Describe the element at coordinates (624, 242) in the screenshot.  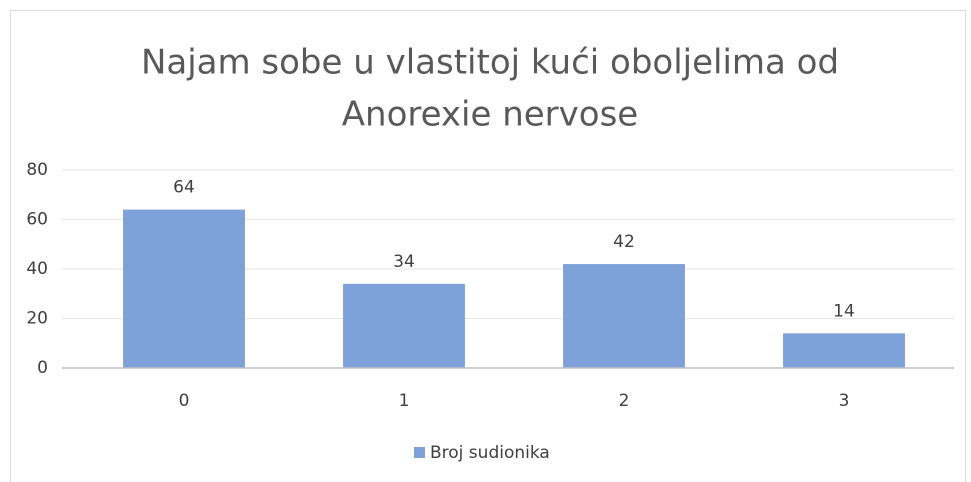
I see `data-label: 42` at that location.